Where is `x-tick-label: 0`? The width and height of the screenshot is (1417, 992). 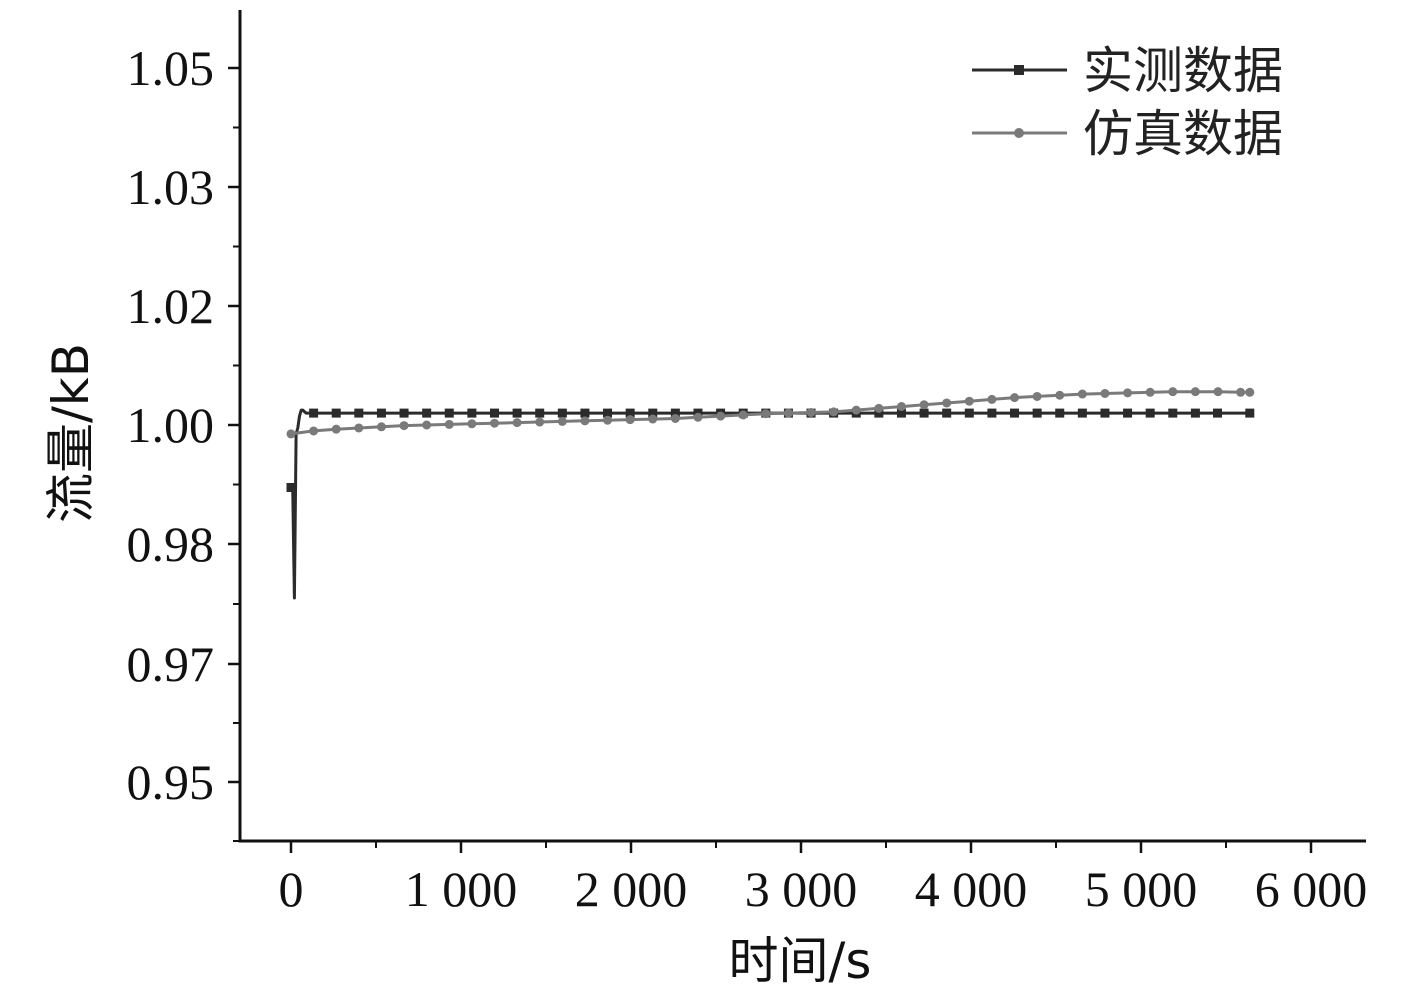
x-tick-label: 0 is located at coordinates (291, 889).